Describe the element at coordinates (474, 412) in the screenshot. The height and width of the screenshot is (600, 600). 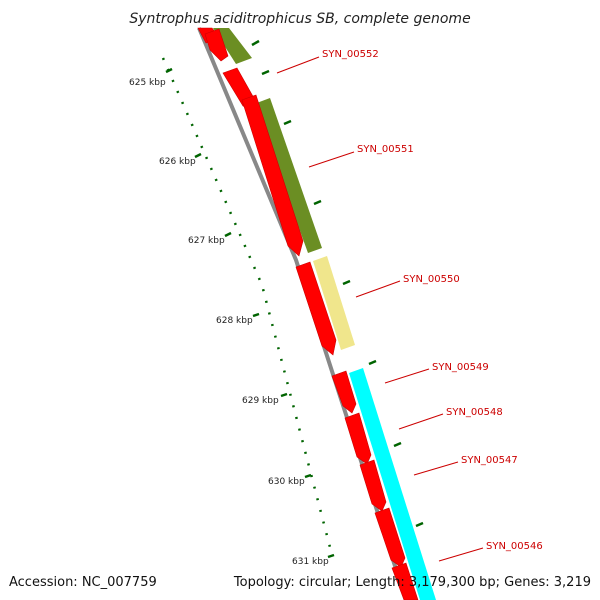
I see `gene-label-syn-00548: SYN_00548` at that location.